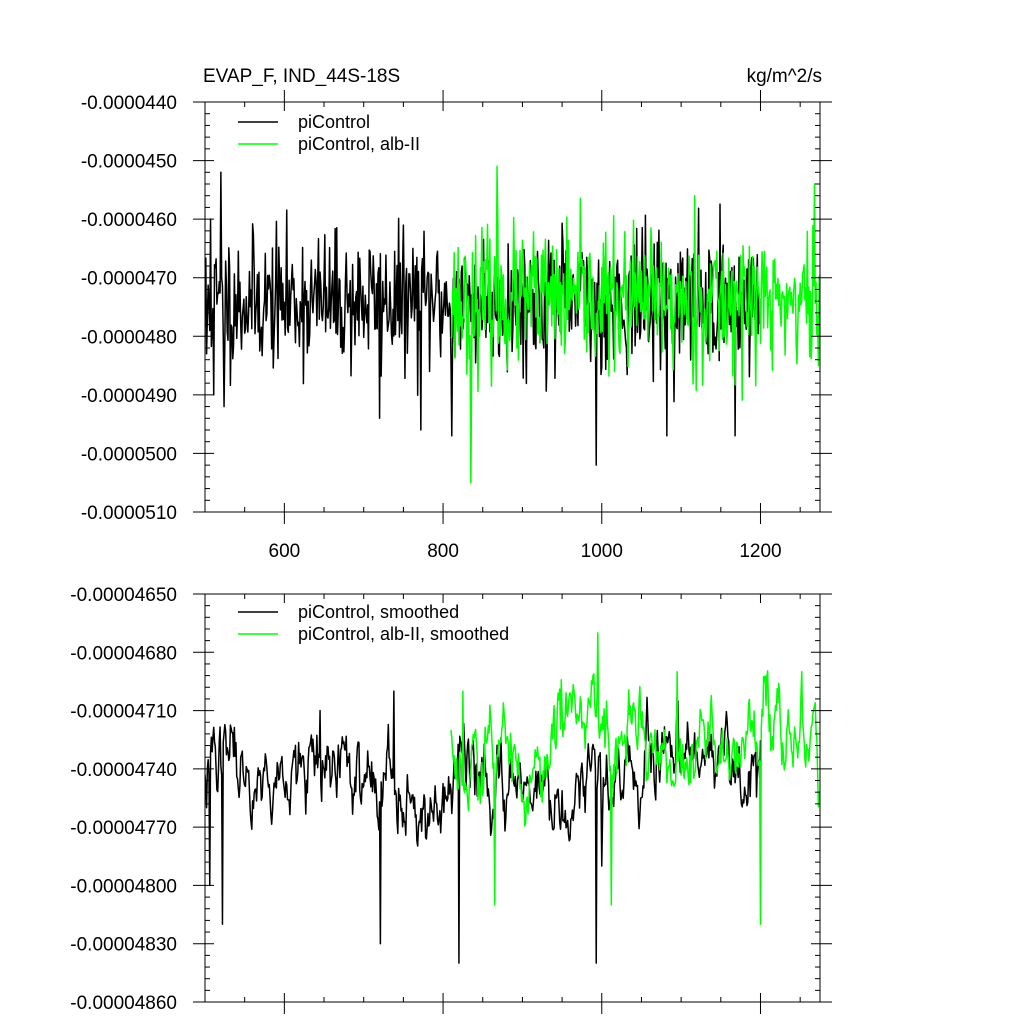 Image resolution: width=1024 pixels, height=1024 pixels. What do you see at coordinates (123, 886) in the screenshot?
I see `y-tick-label: -0.00004800` at bounding box center [123, 886].